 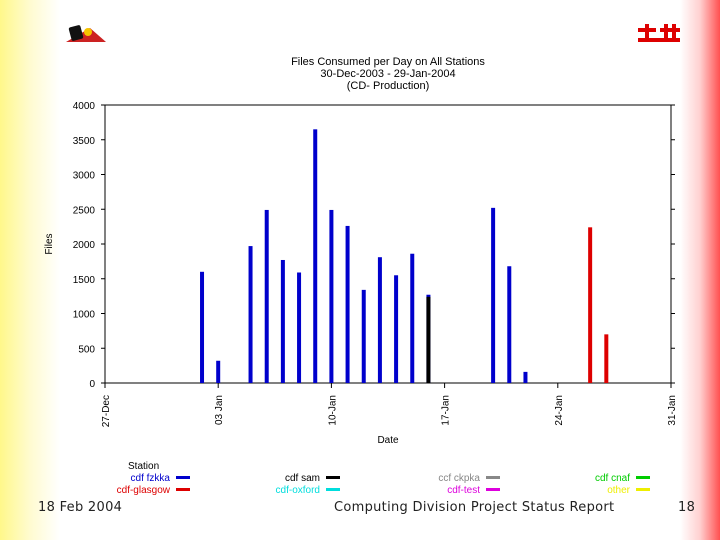 I want to click on x-tick-label: 03 Jan, so click(x=219, y=410).